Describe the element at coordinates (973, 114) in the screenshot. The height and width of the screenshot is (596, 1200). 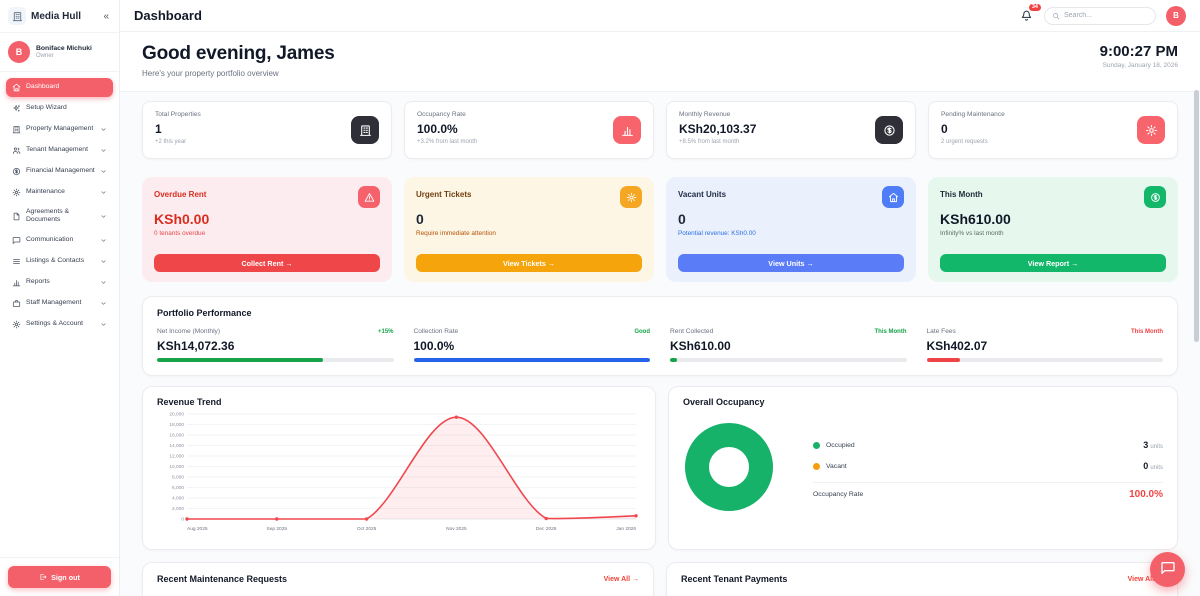
I see `stat-label: Pending Maintenance` at that location.